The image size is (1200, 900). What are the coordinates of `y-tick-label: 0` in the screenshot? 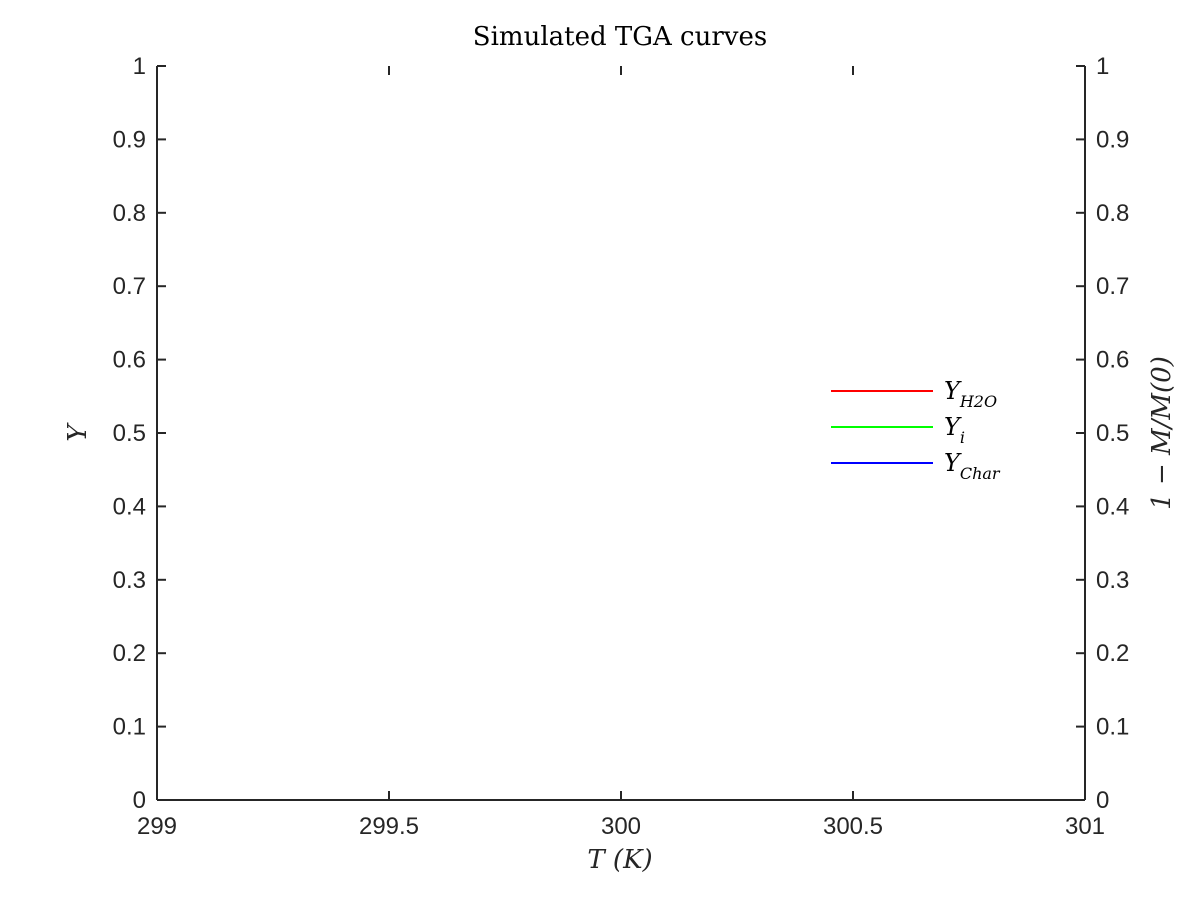 It's located at (139, 800).